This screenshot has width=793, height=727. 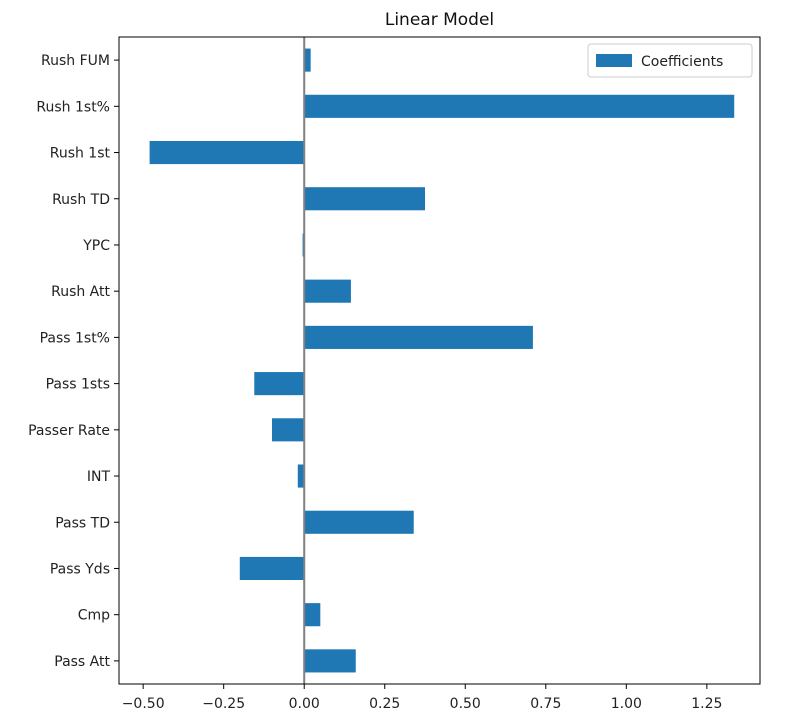 What do you see at coordinates (301, 476) in the screenshot?
I see `bar-int` at bounding box center [301, 476].